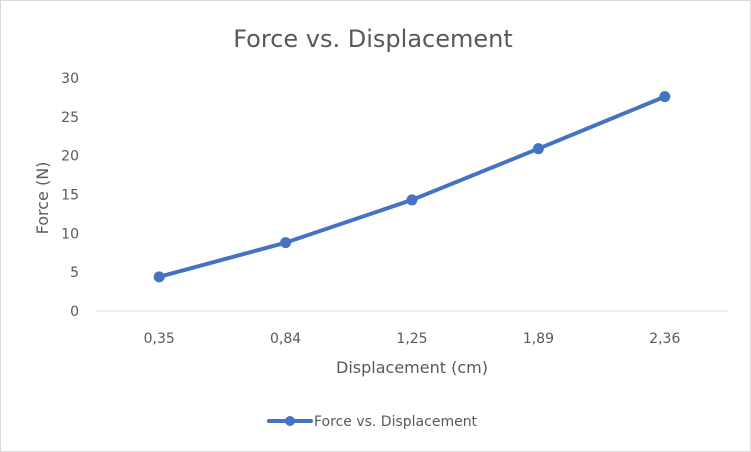  What do you see at coordinates (412, 367) in the screenshot?
I see `x-axis-title: Displacement (cm)` at bounding box center [412, 367].